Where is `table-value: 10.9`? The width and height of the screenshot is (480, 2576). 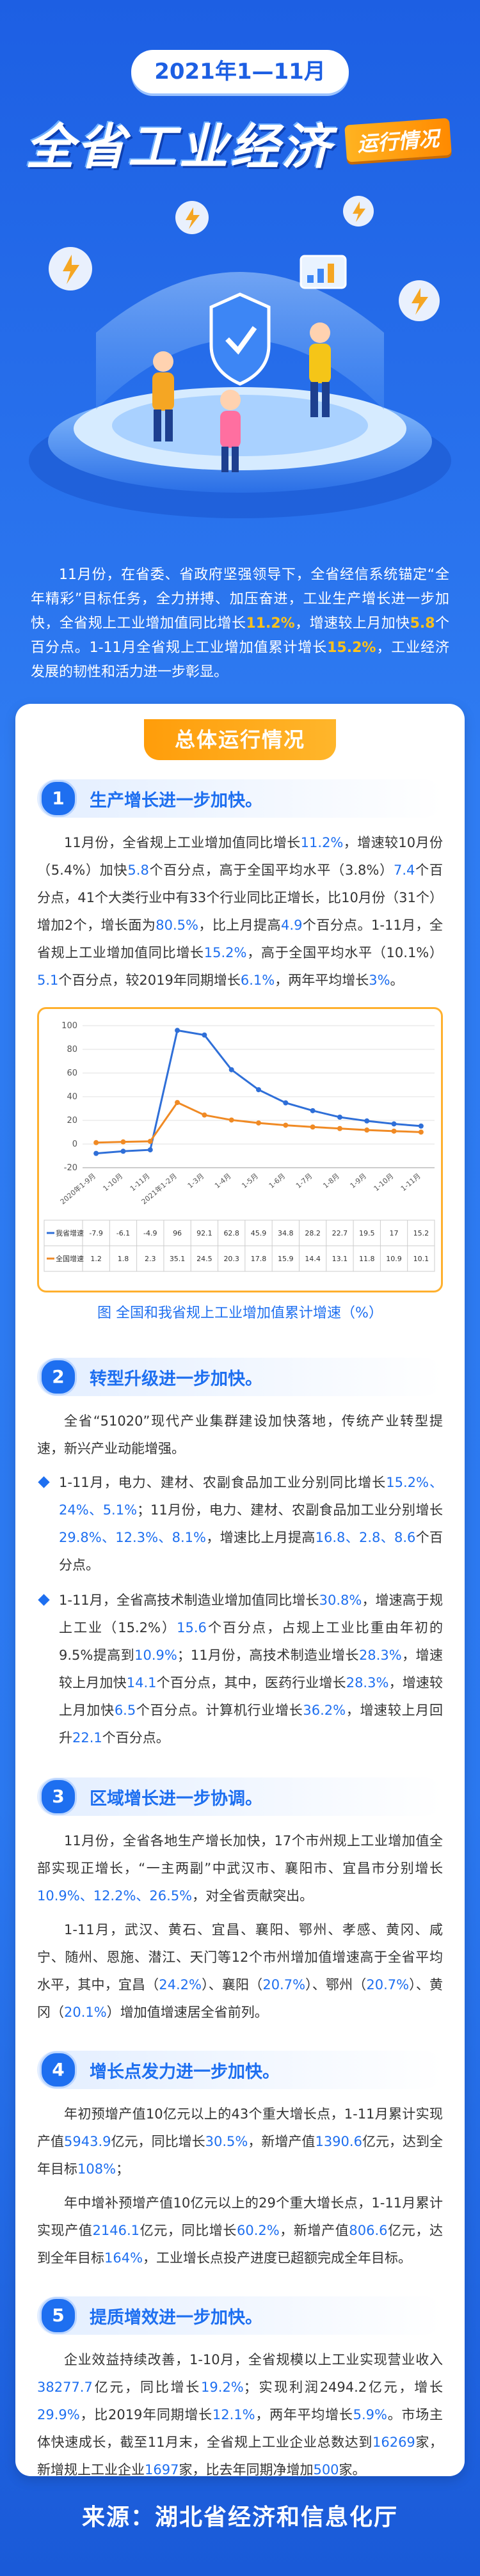
table-value: 10.9 is located at coordinates (394, 1259).